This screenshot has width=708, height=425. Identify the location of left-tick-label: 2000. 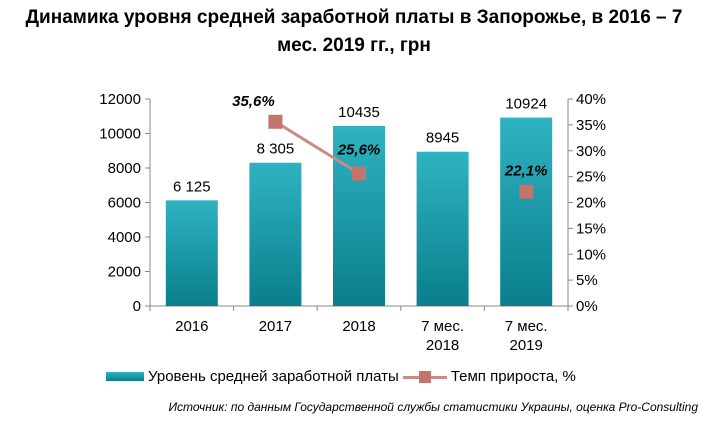
(124, 272).